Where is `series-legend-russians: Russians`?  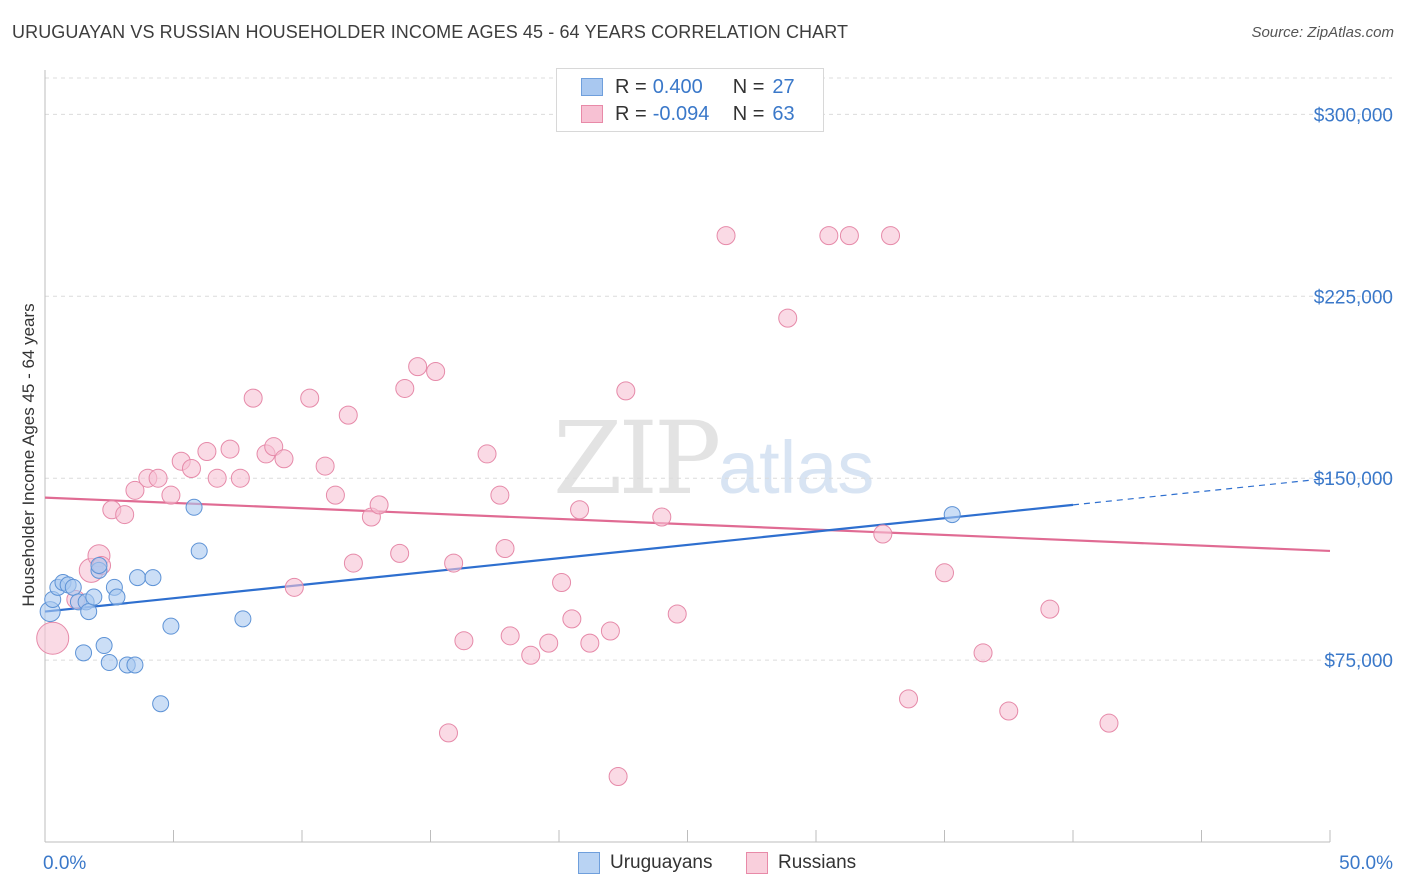
series-legend-russians: Russians is located at coordinates (801, 863).